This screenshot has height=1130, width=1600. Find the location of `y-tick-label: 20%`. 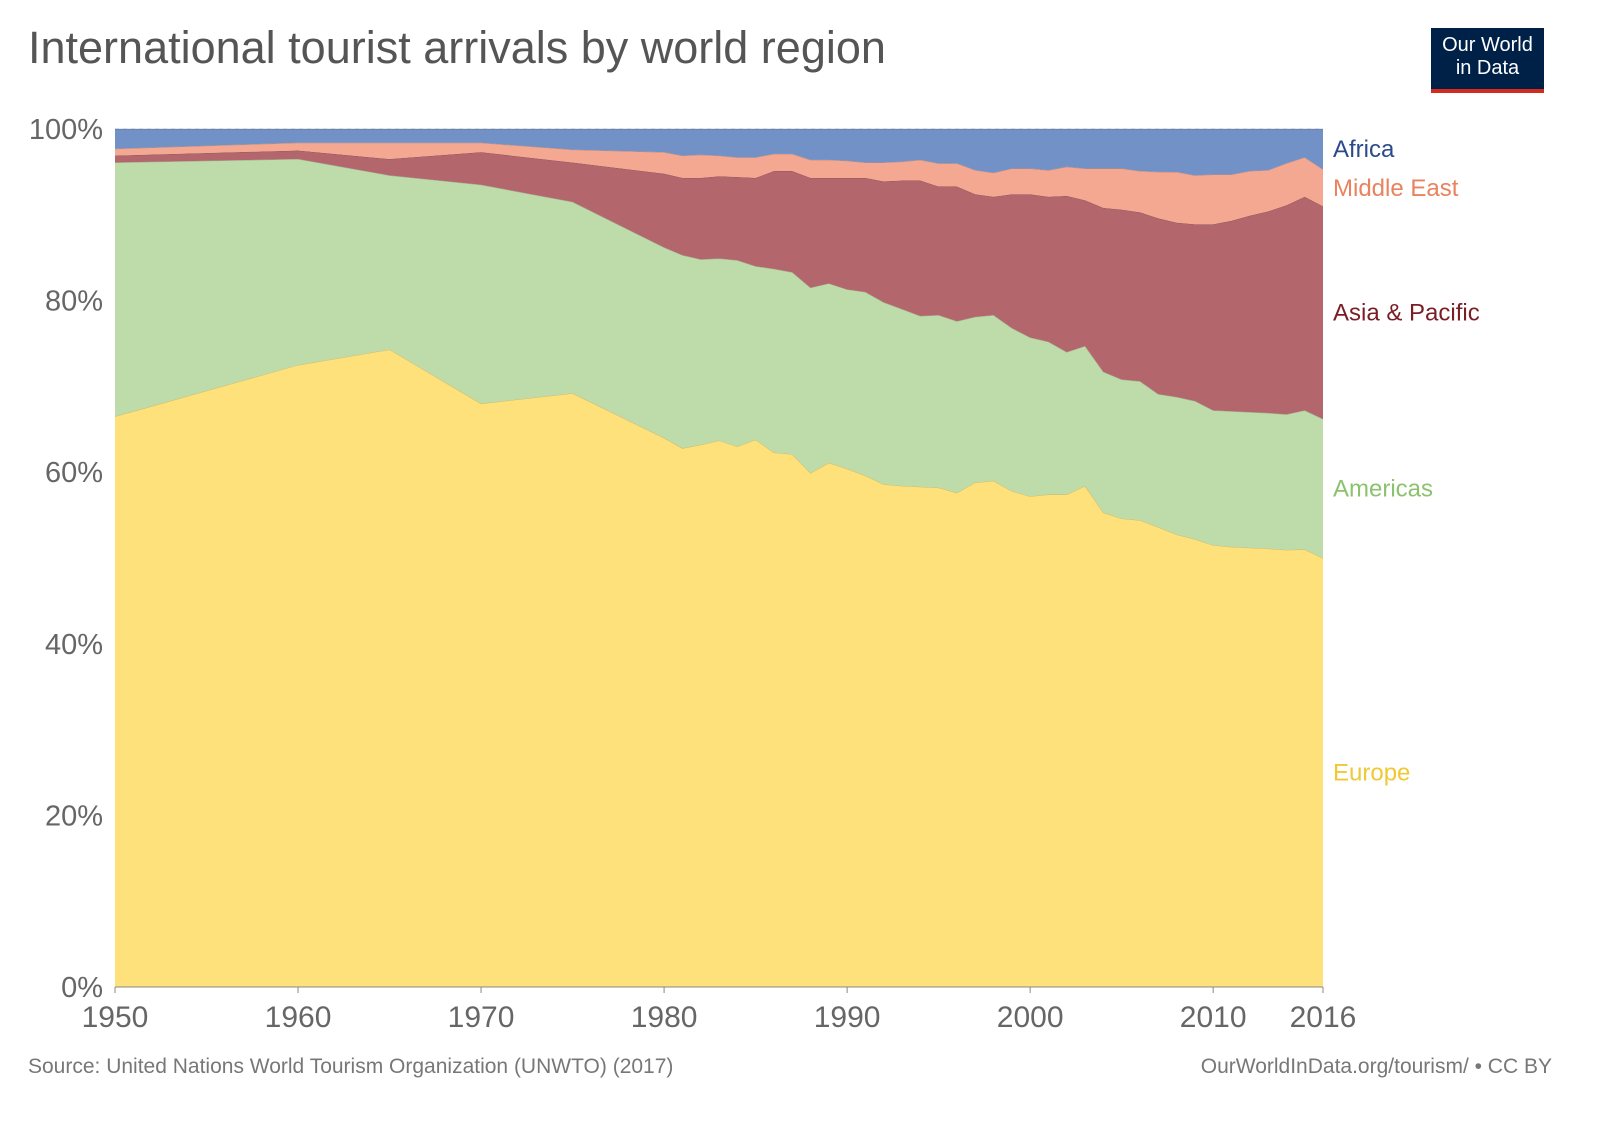

y-tick-label: 20% is located at coordinates (74, 816).